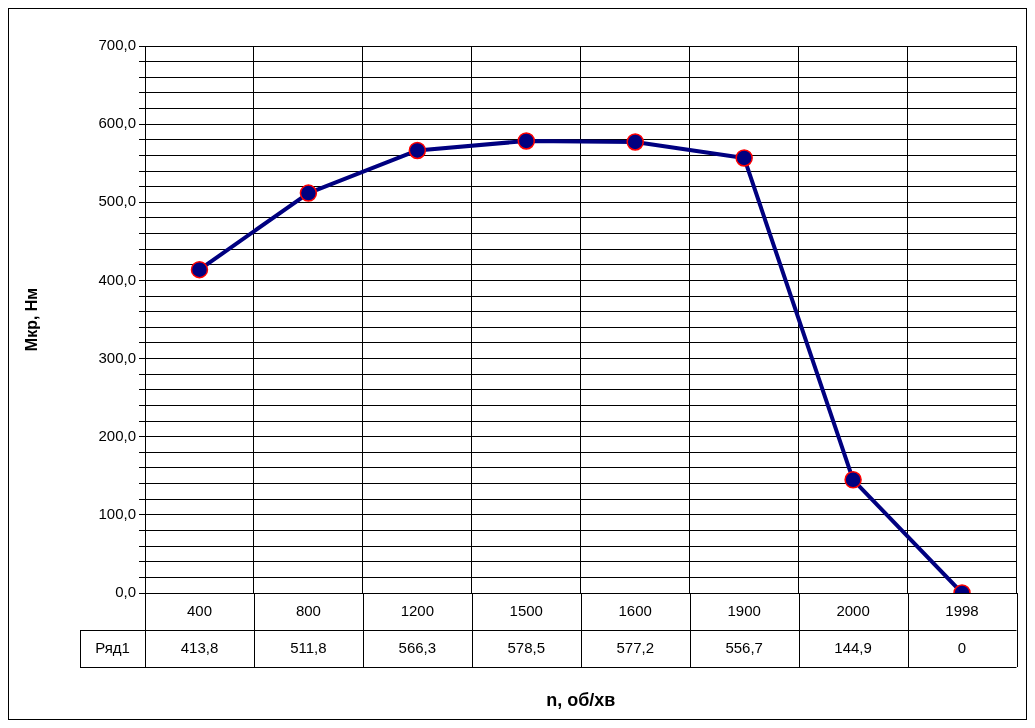 The height and width of the screenshot is (728, 1035). Describe the element at coordinates (635, 647) in the screenshot. I see `data-label: 577,2` at that location.